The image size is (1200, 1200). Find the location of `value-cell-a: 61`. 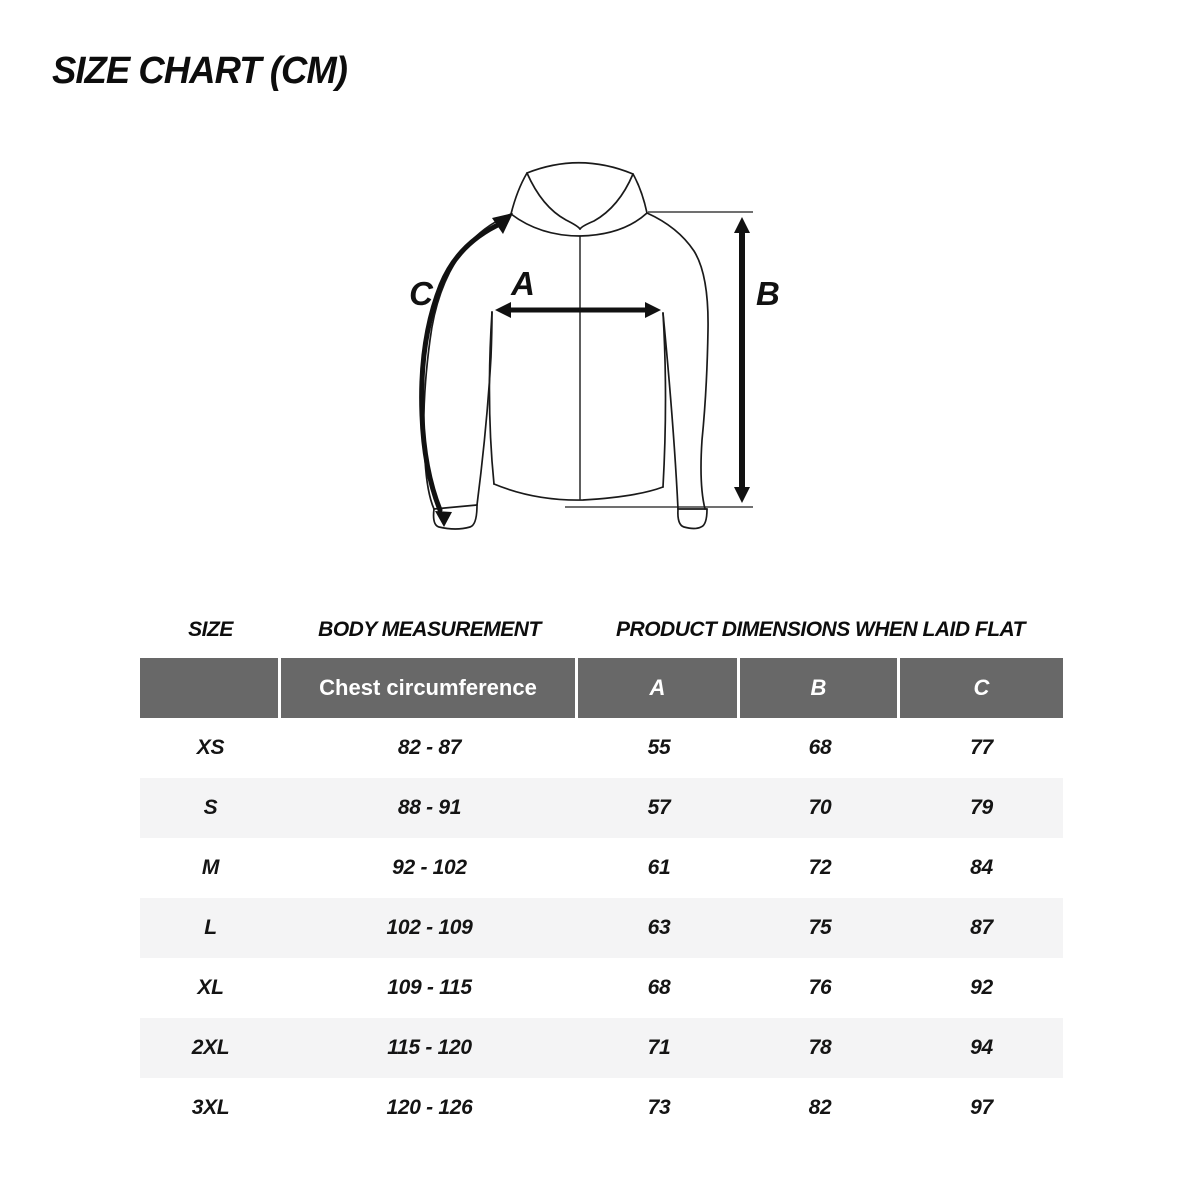

value-cell-a: 61 is located at coordinates (659, 867).